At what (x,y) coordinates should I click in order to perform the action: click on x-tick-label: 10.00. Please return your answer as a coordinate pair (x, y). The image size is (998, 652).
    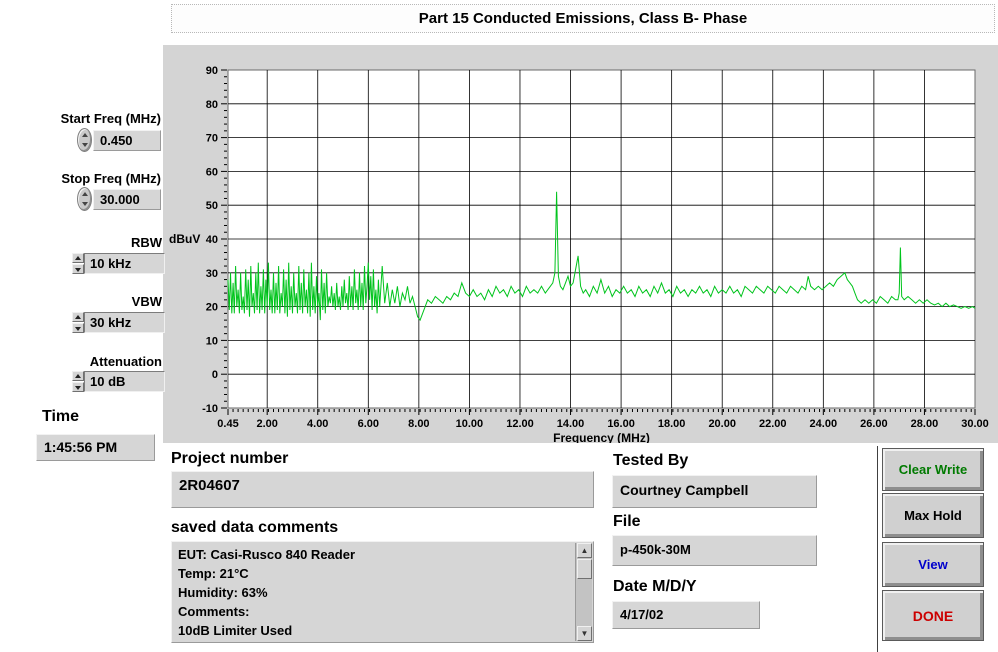
    Looking at the image, I should click on (470, 424).